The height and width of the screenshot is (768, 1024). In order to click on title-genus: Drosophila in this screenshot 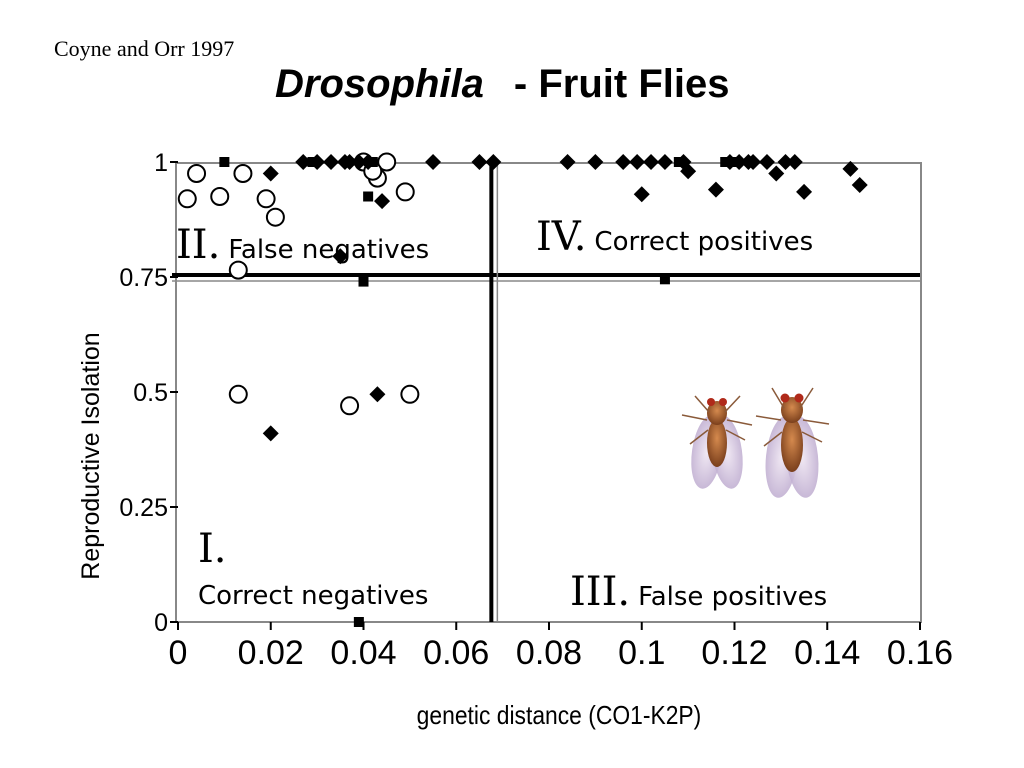, I will do `click(379, 84)`.